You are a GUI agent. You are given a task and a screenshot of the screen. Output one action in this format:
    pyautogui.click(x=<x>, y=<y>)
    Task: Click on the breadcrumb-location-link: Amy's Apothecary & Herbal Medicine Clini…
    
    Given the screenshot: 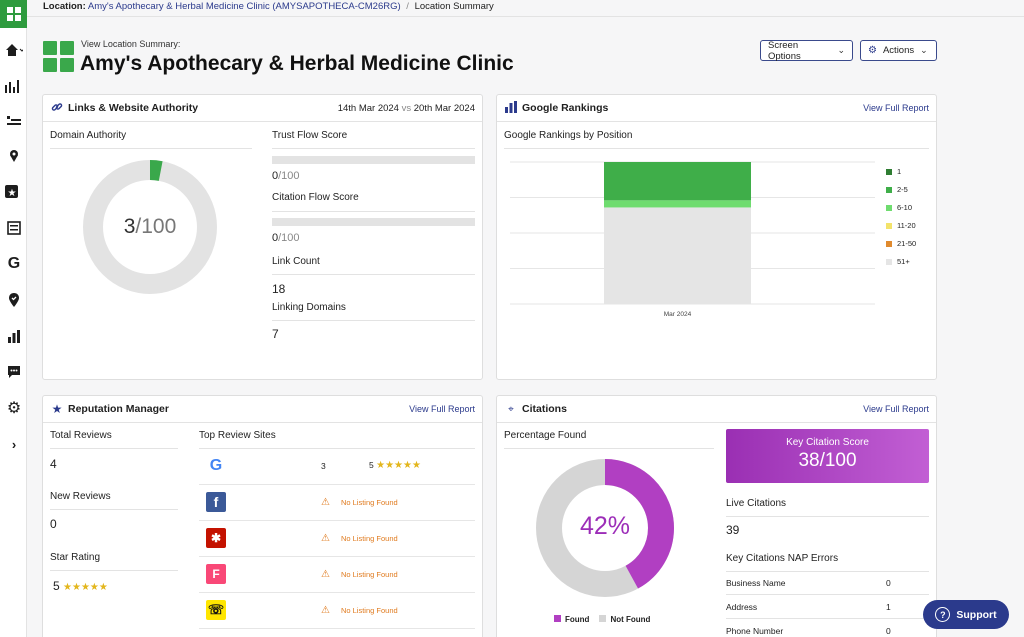 What is the action you would take?
    pyautogui.click(x=244, y=6)
    